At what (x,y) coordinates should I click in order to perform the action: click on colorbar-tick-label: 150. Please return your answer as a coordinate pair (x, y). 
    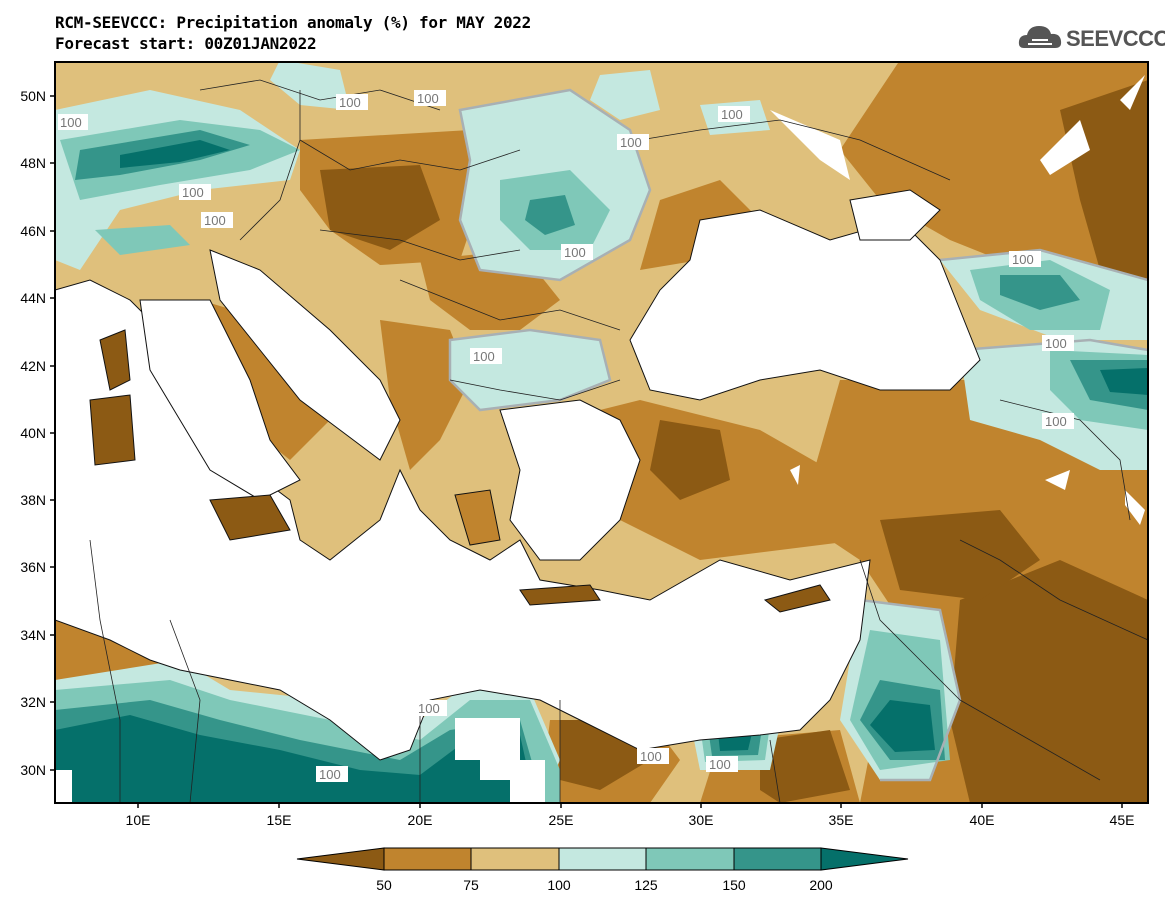
    Looking at the image, I should click on (734, 885).